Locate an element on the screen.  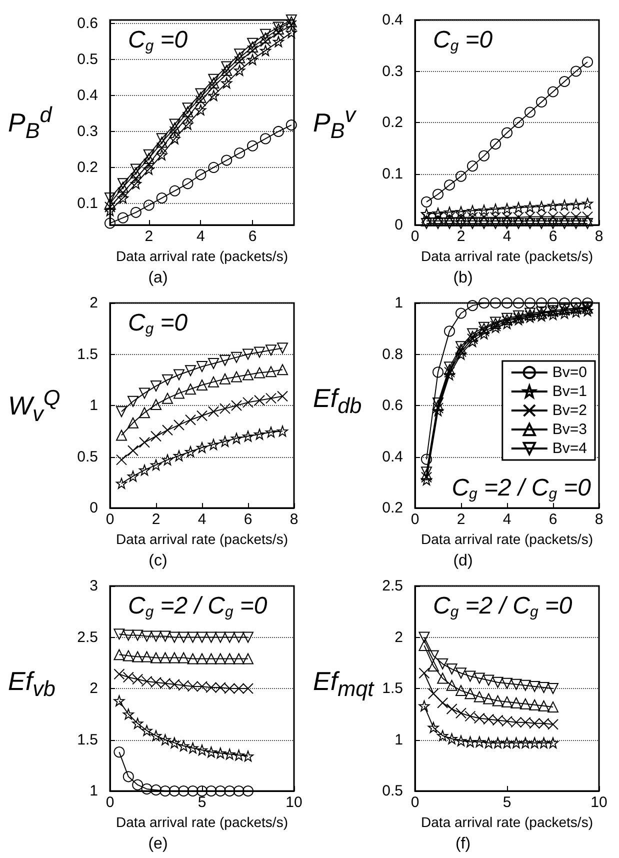
y-tick-label: 0.8 is located at coordinates (392, 354).